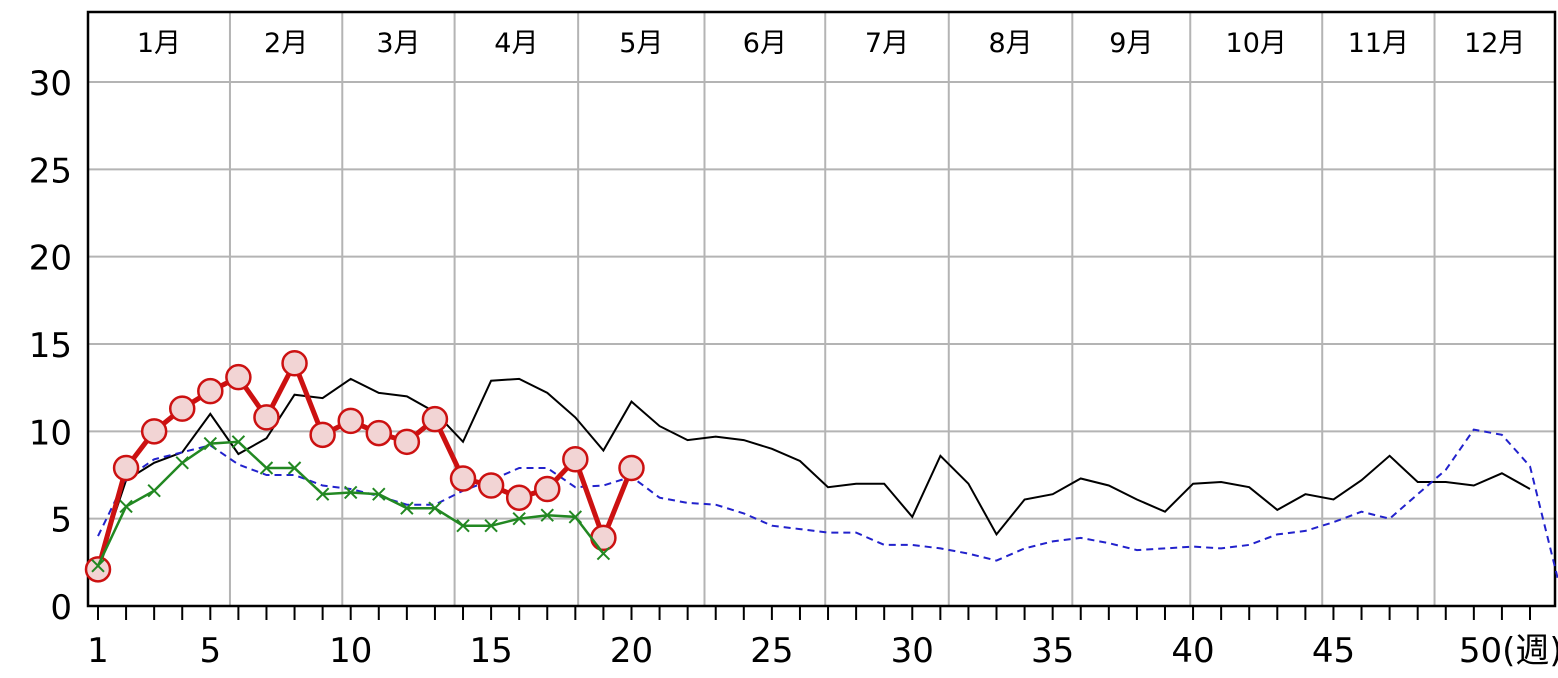 The width and height of the screenshot is (1558, 678). What do you see at coordinates (50, 259) in the screenshot?
I see `y-tick-label: 20` at bounding box center [50, 259].